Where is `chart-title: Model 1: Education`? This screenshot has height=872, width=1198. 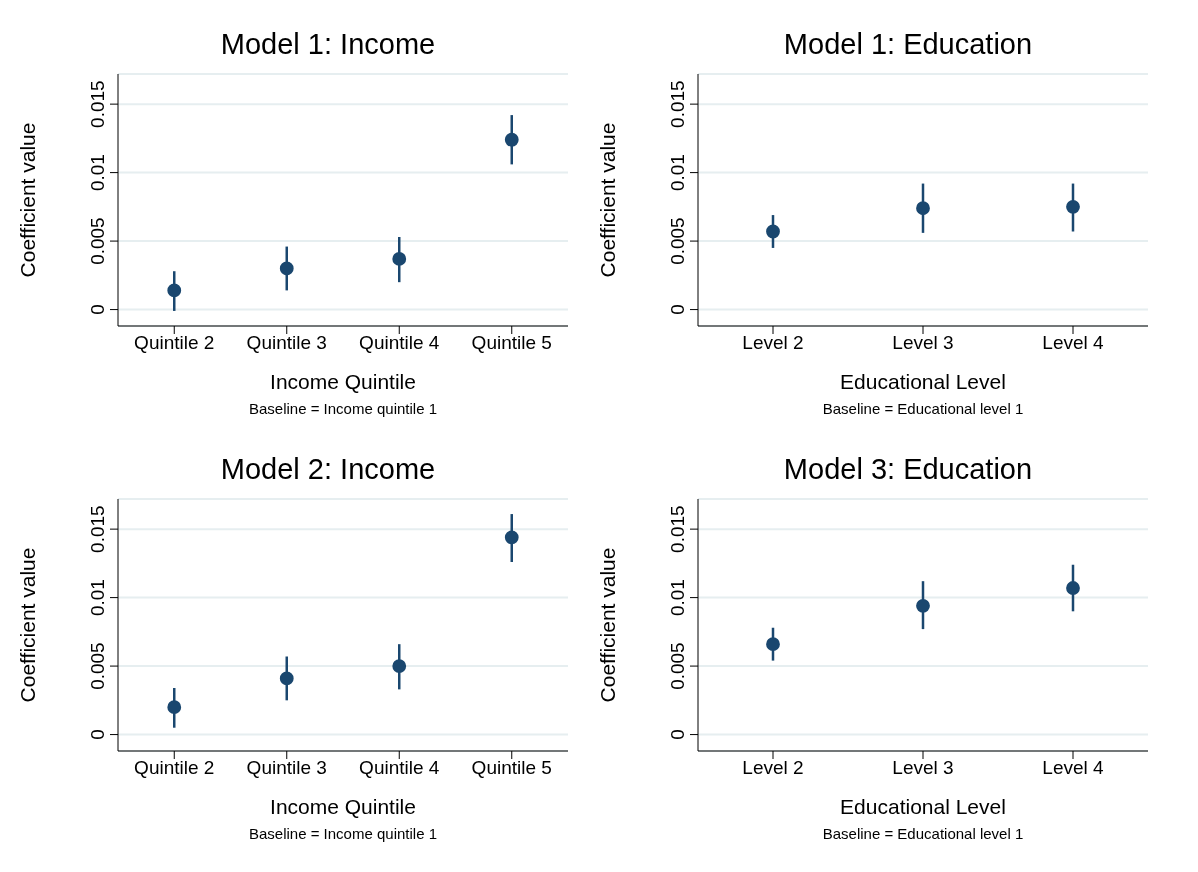 chart-title: Model 1: Education is located at coordinates (908, 45).